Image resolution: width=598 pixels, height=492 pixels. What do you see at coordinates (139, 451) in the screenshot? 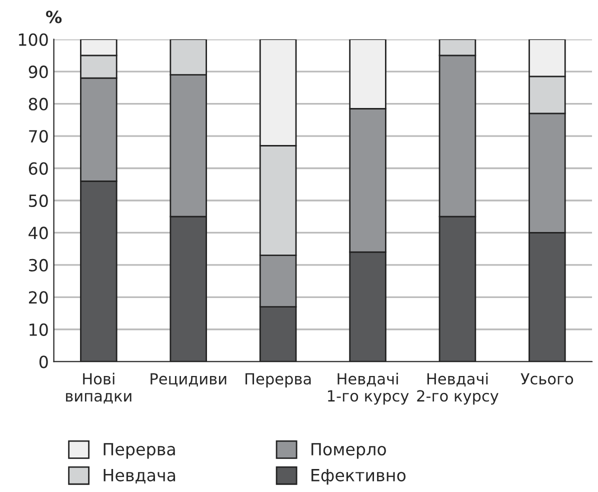
I see `legend-label: Перерва` at bounding box center [139, 451].